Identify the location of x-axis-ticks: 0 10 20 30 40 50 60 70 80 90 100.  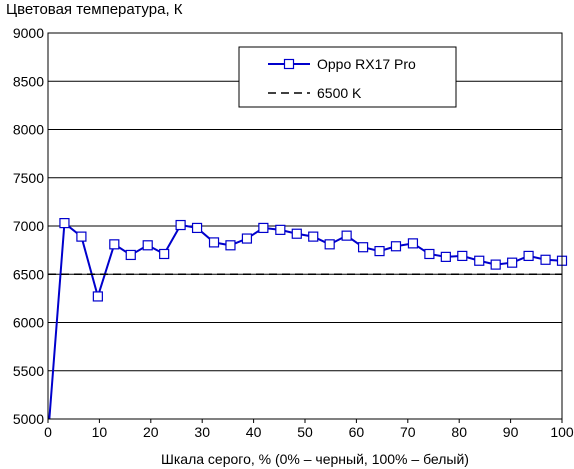
(309, 429).